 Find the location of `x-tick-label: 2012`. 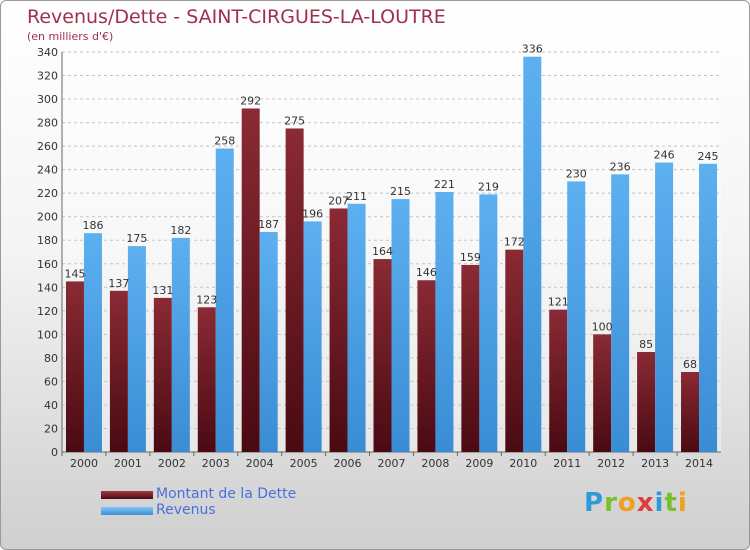

x-tick-label: 2012 is located at coordinates (611, 463).